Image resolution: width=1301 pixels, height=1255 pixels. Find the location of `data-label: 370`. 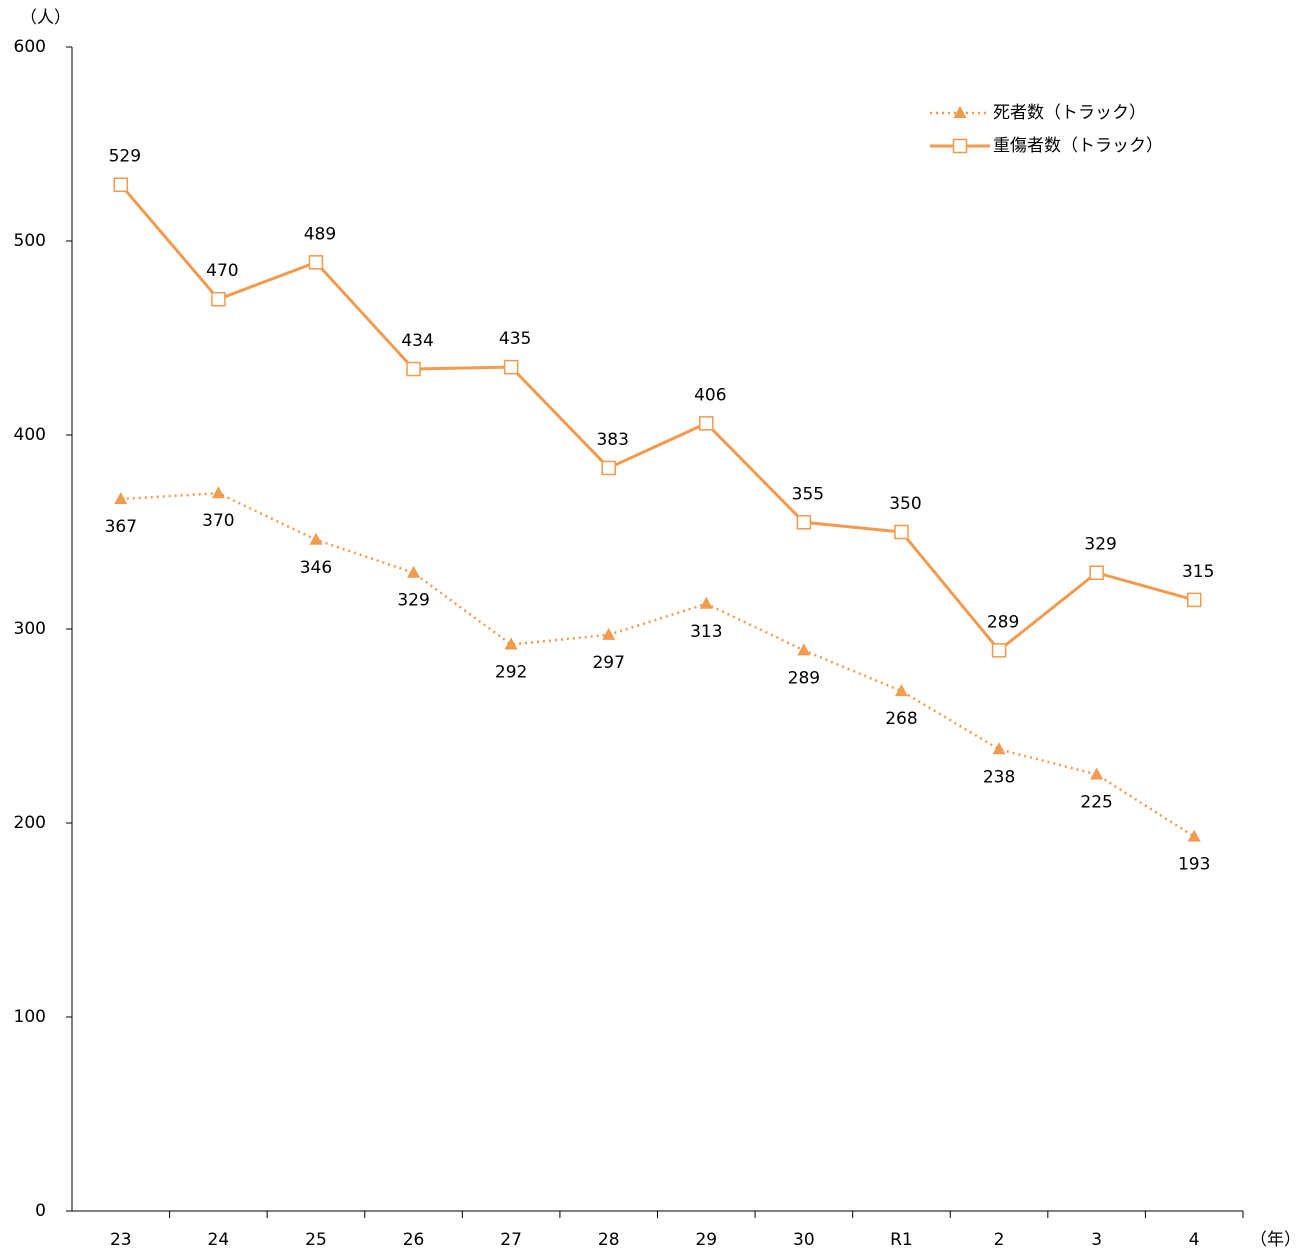

data-label: 370 is located at coordinates (218, 521).